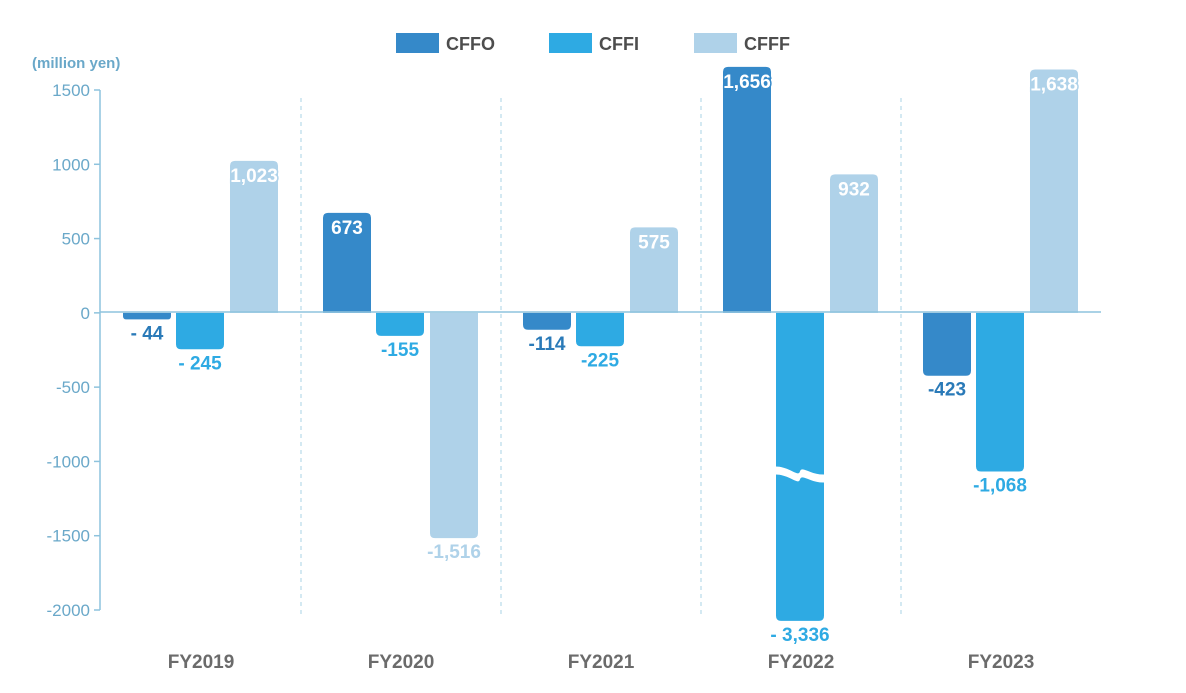 Image resolution: width=1186 pixels, height=693 pixels. Describe the element at coordinates (68, 536) in the screenshot. I see `y-tick-label: -1500` at that location.